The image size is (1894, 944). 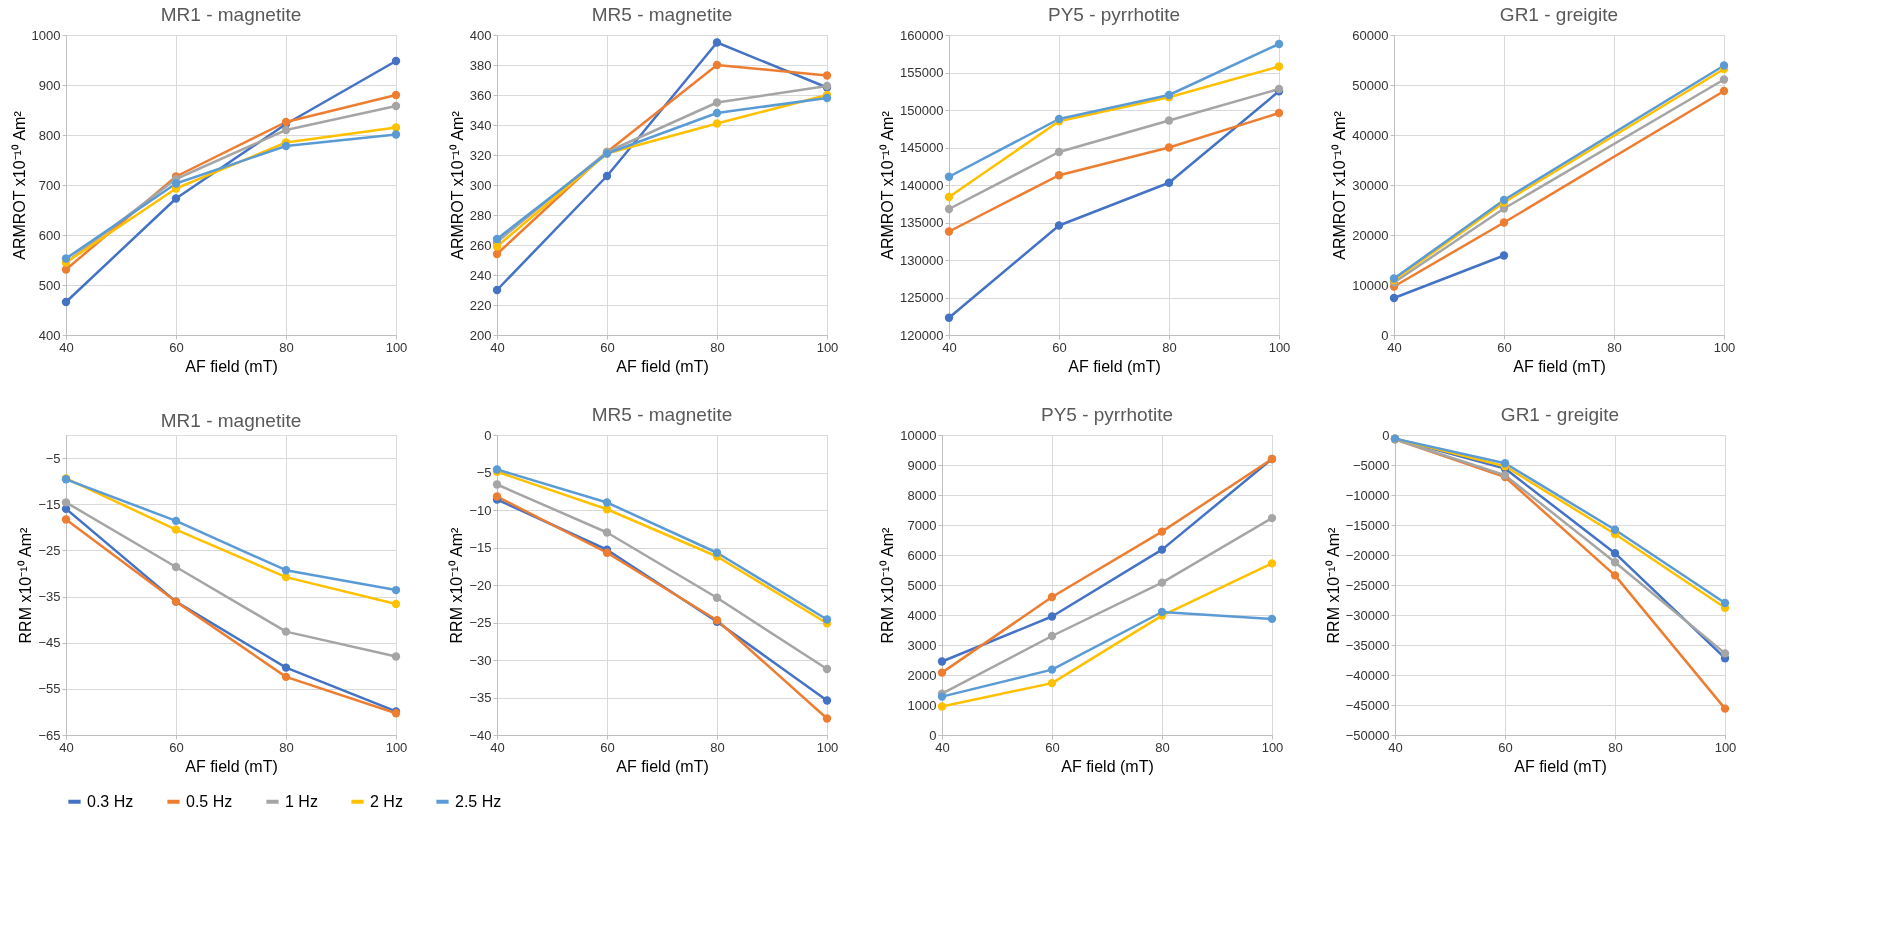 I want to click on y-tick-label: 30000, so click(x=1370, y=185).